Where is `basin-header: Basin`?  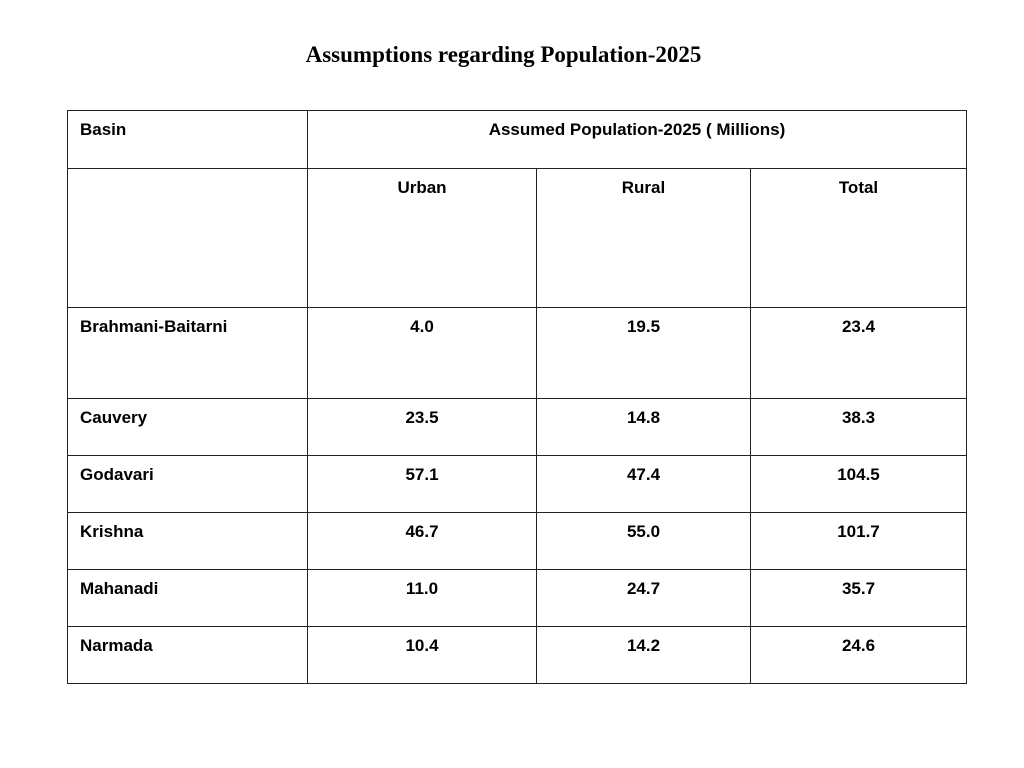 basin-header: Basin is located at coordinates (187, 139).